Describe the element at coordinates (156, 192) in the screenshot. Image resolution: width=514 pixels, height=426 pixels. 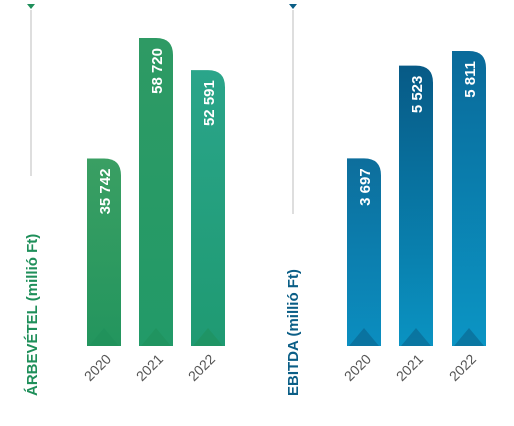
I see `revenue-bar-2021` at that location.